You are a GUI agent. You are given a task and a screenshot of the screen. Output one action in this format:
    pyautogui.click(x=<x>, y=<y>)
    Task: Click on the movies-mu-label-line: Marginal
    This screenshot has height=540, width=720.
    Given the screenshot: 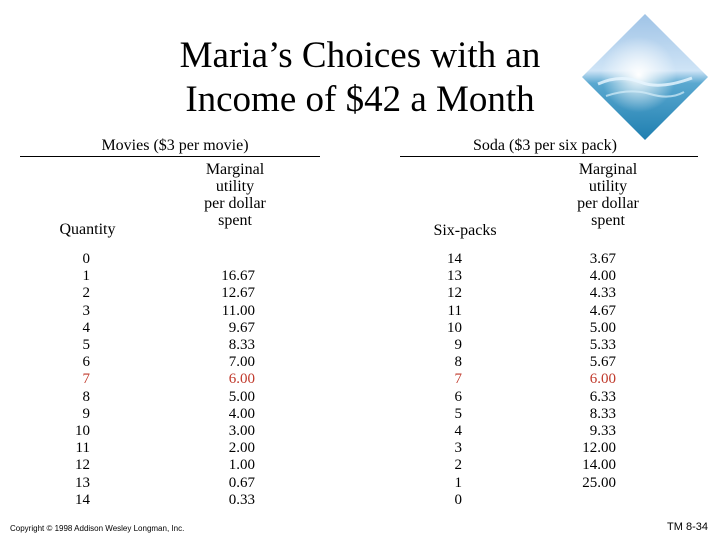 What is the action you would take?
    pyautogui.click(x=235, y=169)
    